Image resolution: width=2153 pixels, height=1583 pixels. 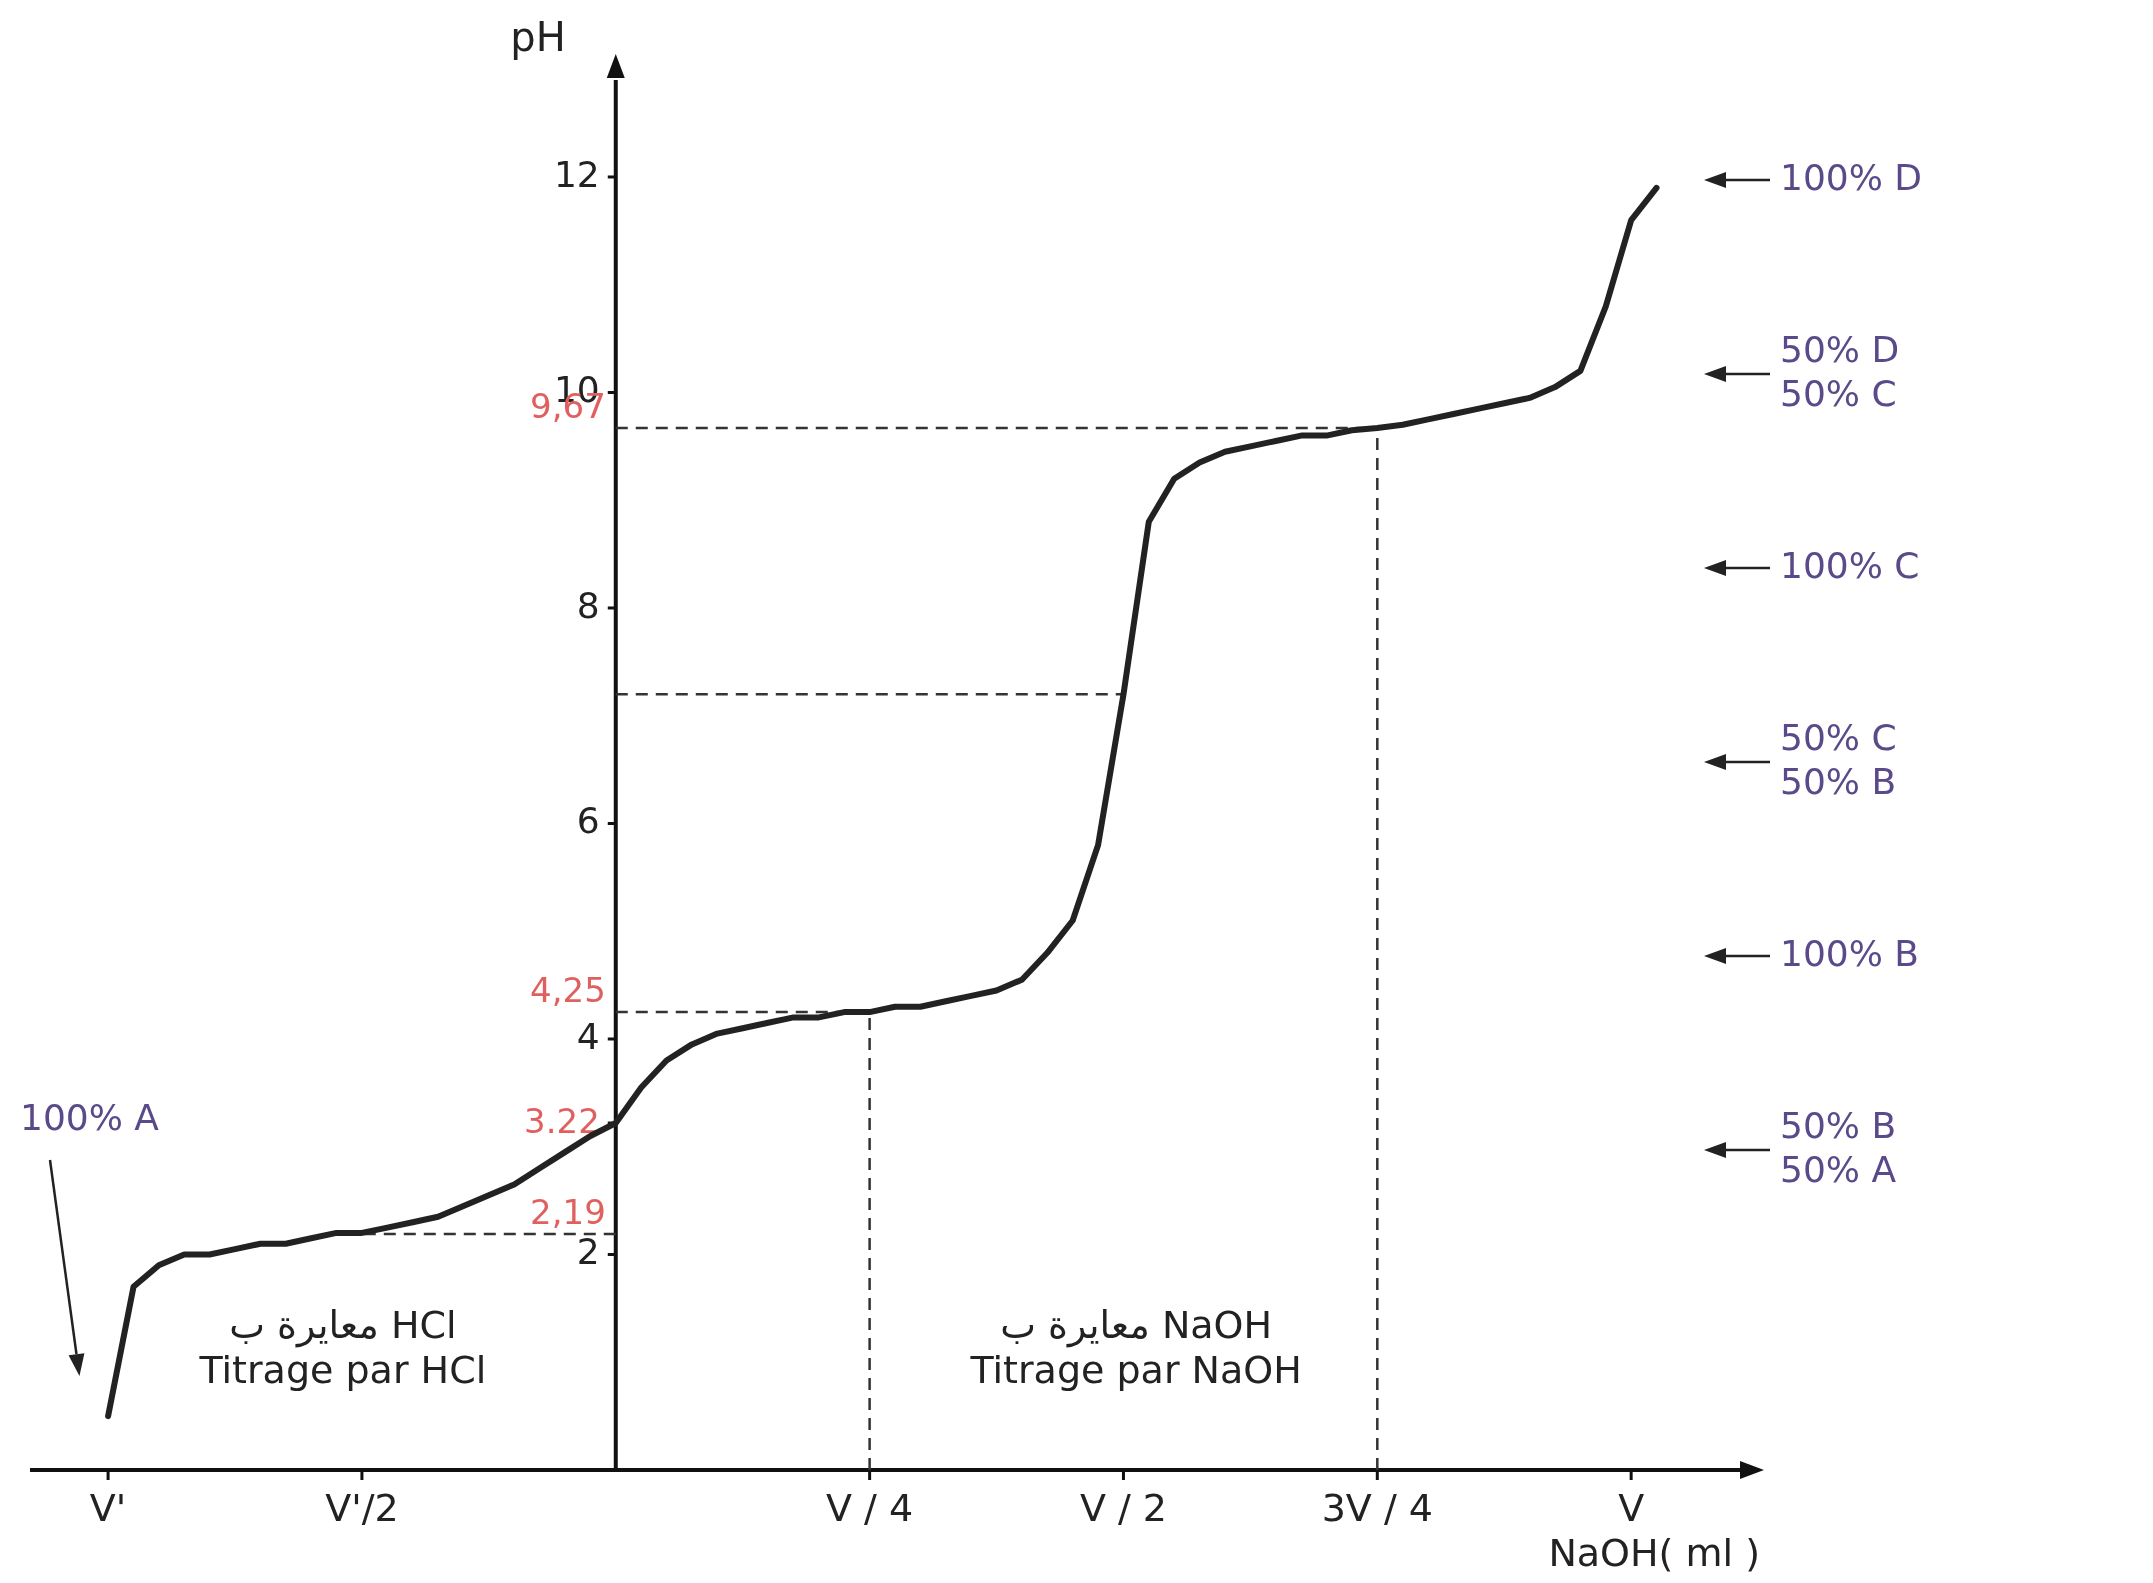 What do you see at coordinates (568, 989) in the screenshot?
I see `ref-line-label: 4,25` at bounding box center [568, 989].